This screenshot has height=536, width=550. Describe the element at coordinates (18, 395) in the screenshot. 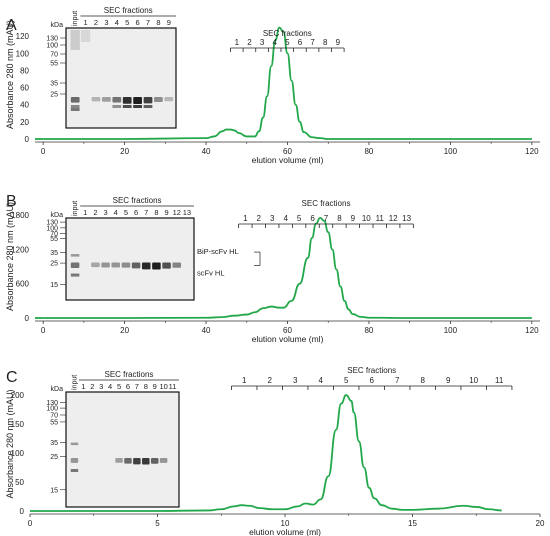

I see `y-tick-label: 200` at that location.